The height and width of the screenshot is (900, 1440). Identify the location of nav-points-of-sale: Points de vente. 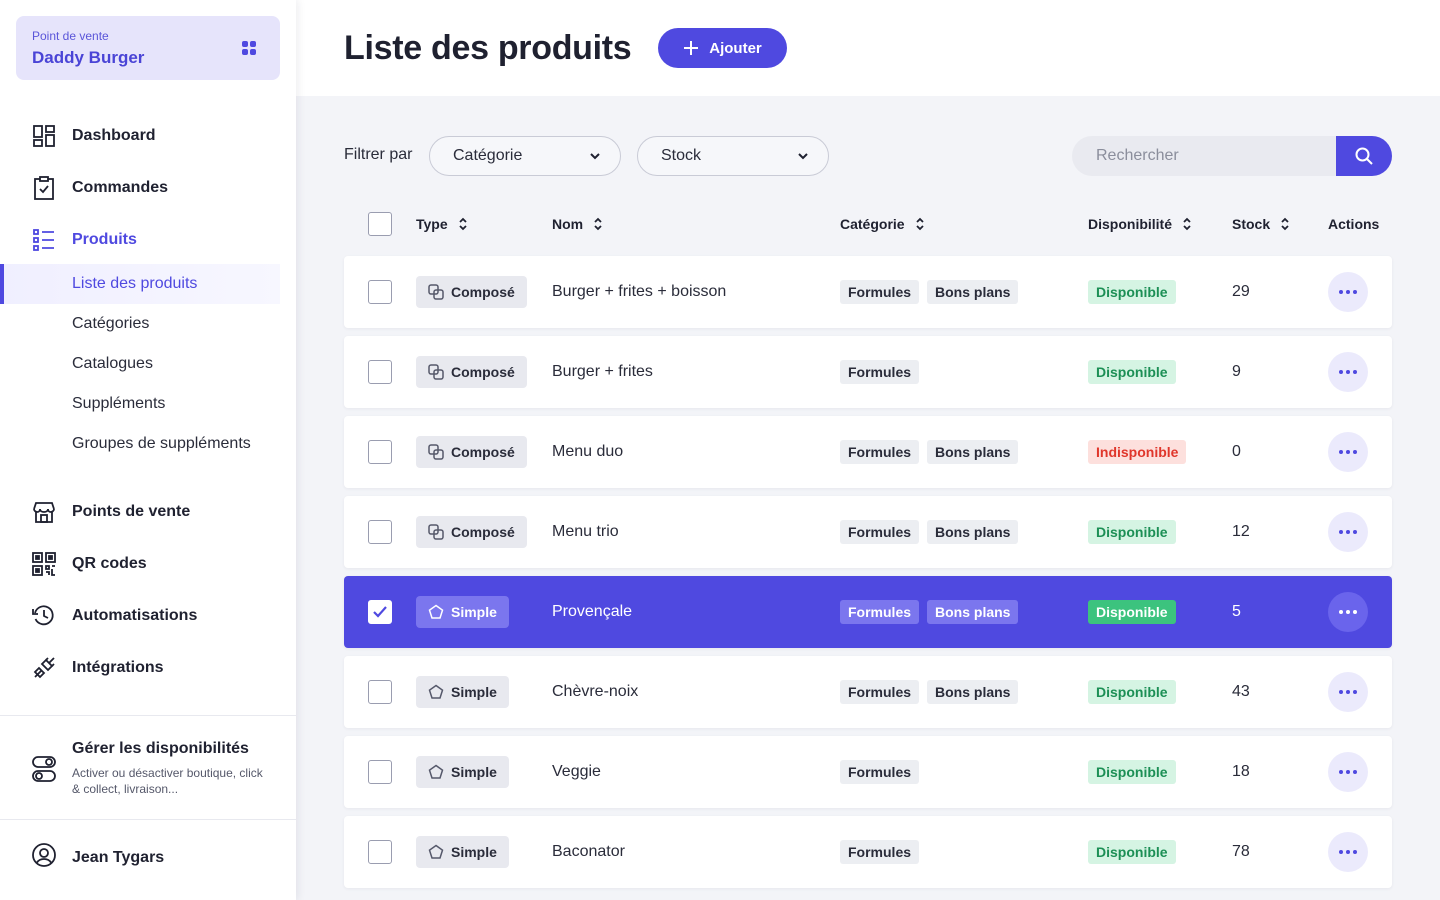
(148, 512).